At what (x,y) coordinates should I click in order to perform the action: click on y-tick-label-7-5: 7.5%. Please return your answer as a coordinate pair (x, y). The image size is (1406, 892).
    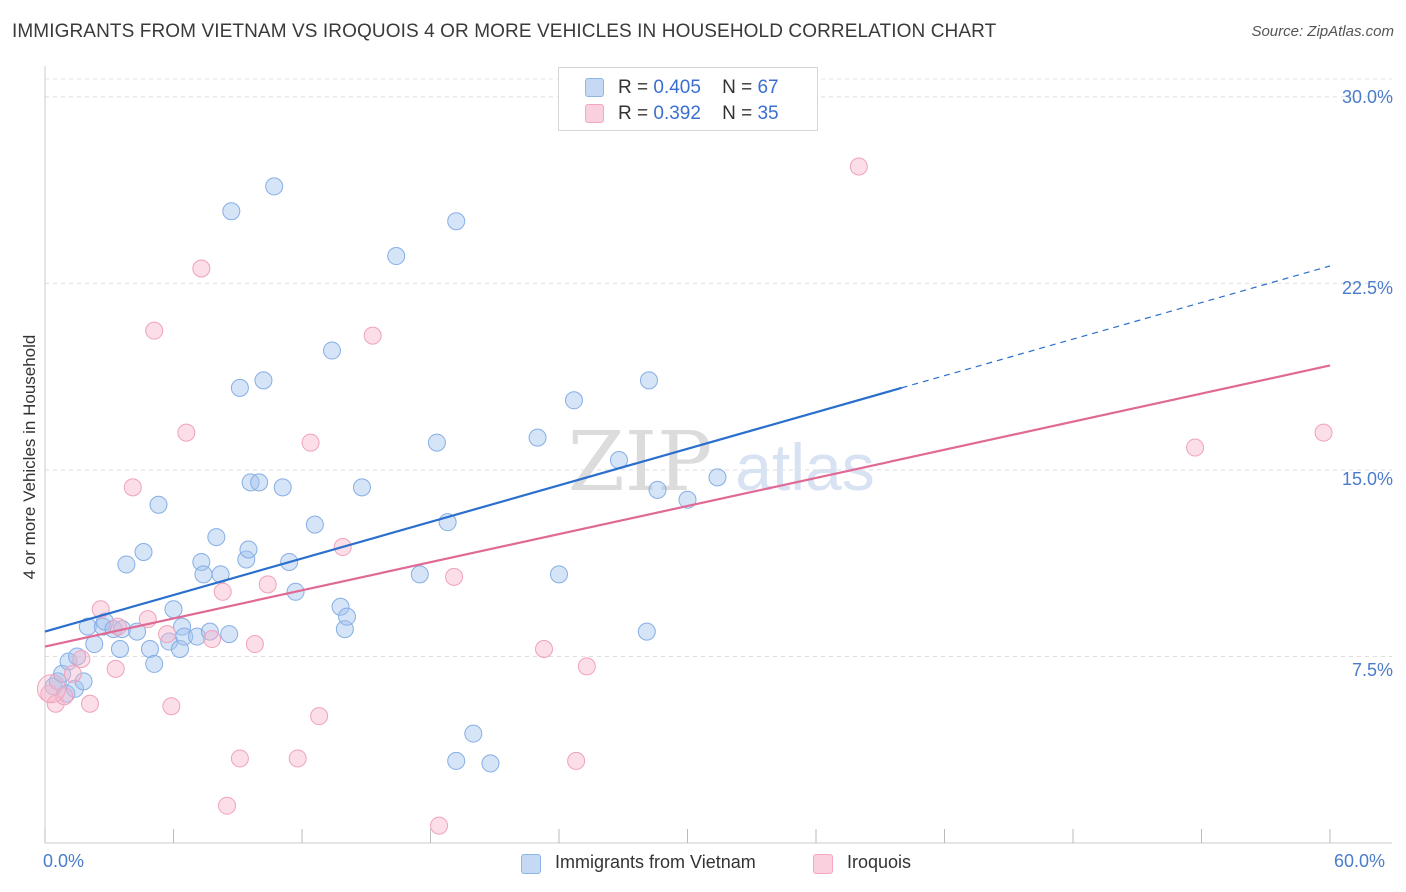
    Looking at the image, I should click on (1372, 670).